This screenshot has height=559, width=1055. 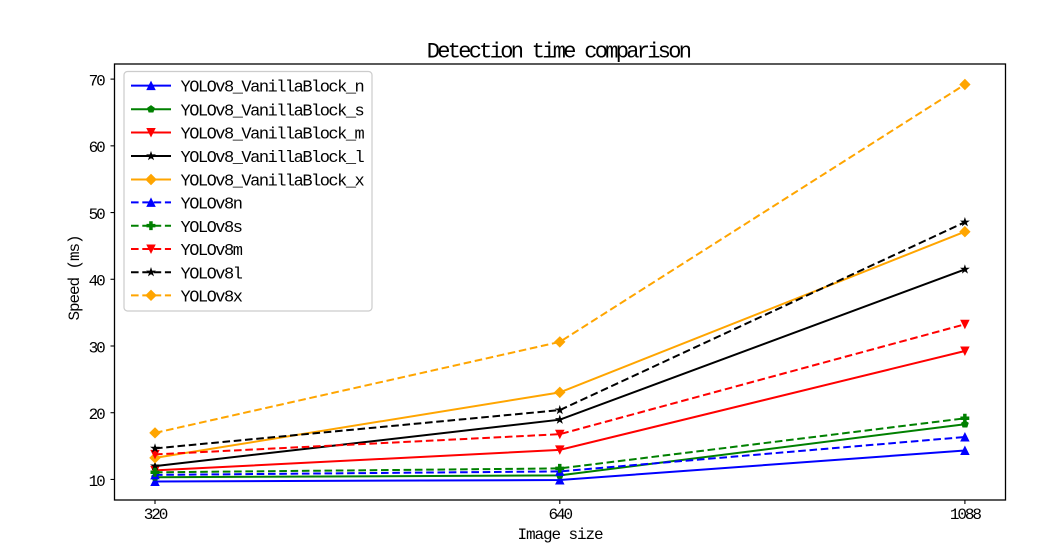 What do you see at coordinates (156, 515) in the screenshot?
I see `svg-text: 320` at bounding box center [156, 515].